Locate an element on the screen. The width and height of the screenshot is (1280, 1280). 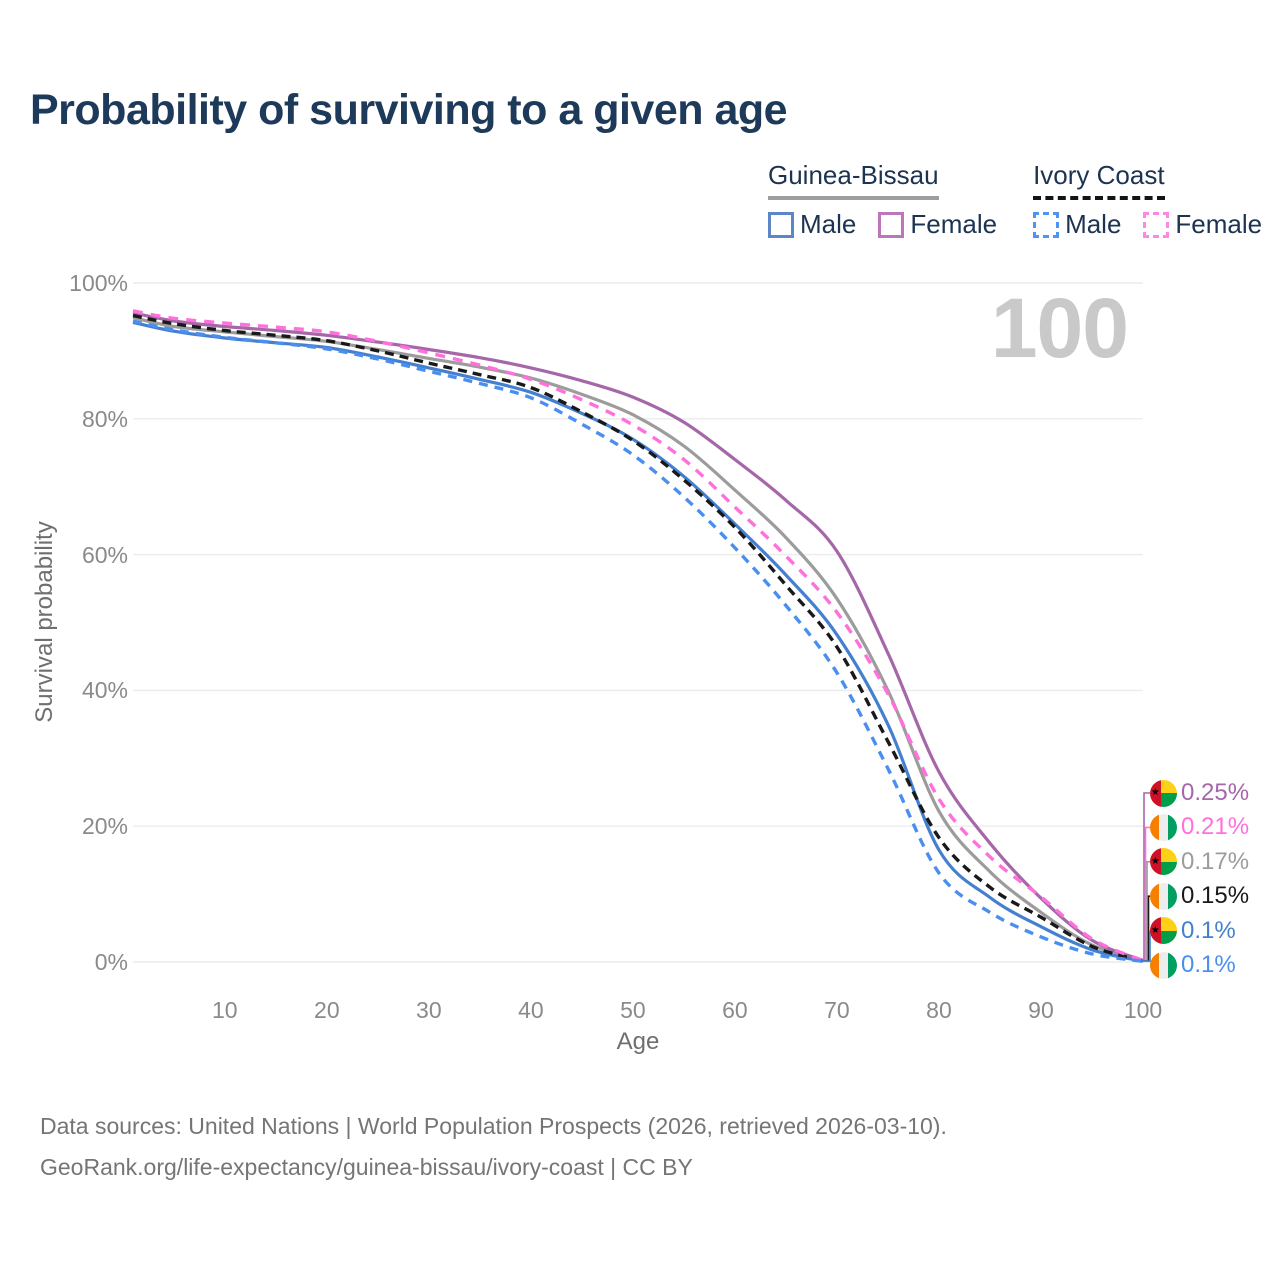
y-tick-label: 60% is located at coordinates (104, 554).